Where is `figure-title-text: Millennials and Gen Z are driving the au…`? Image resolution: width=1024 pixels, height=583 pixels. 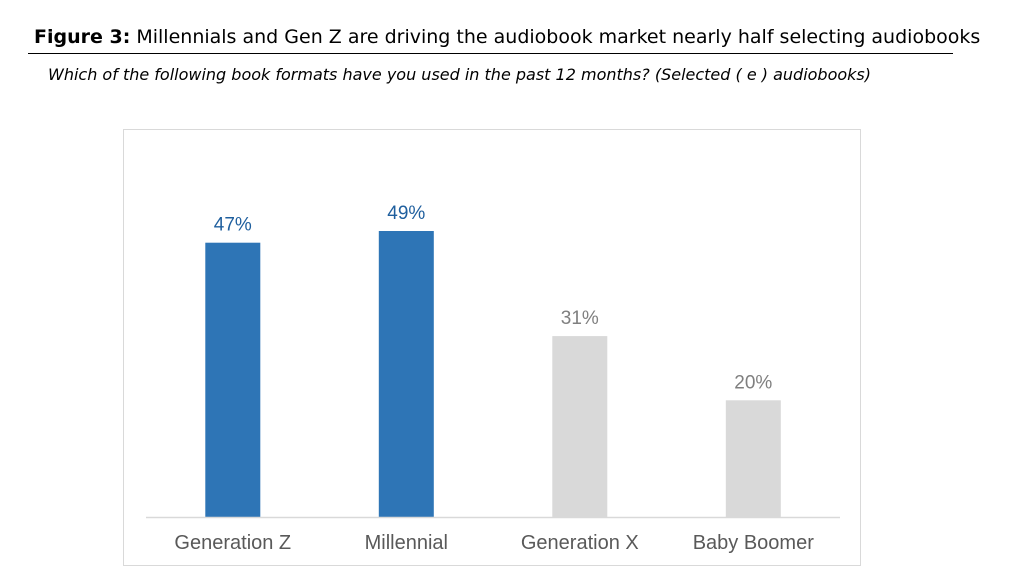 figure-title-text: Millennials and Gen Z are driving the au… is located at coordinates (555, 37).